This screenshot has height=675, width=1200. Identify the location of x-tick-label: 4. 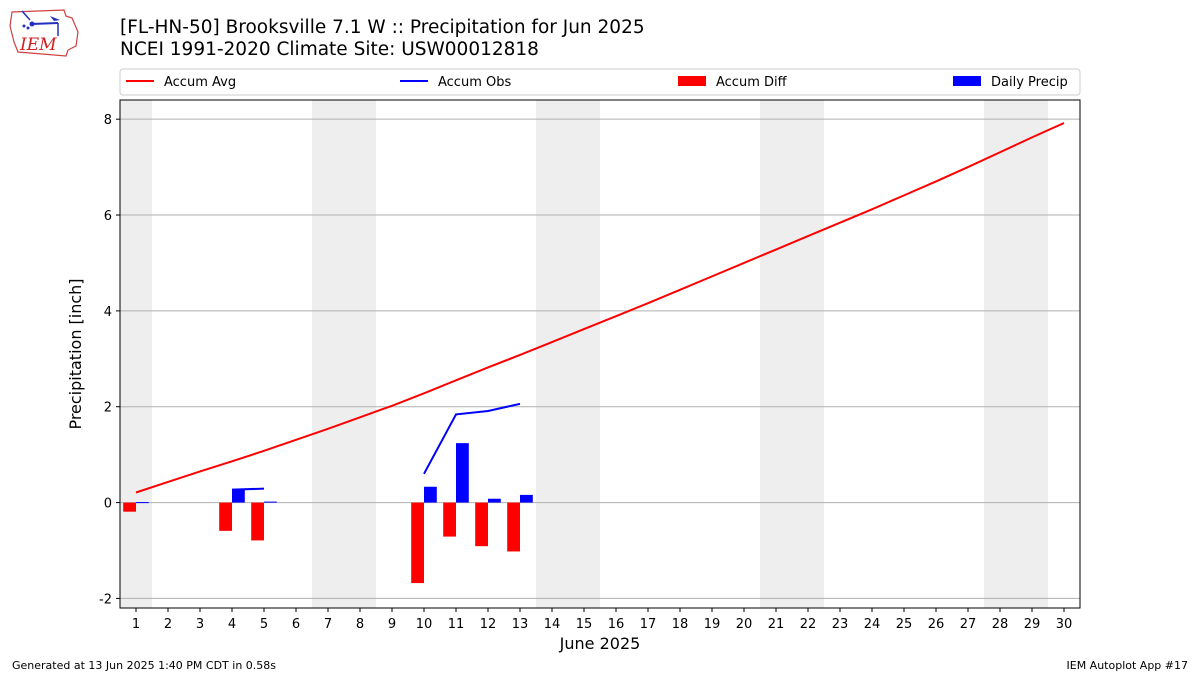
(232, 624).